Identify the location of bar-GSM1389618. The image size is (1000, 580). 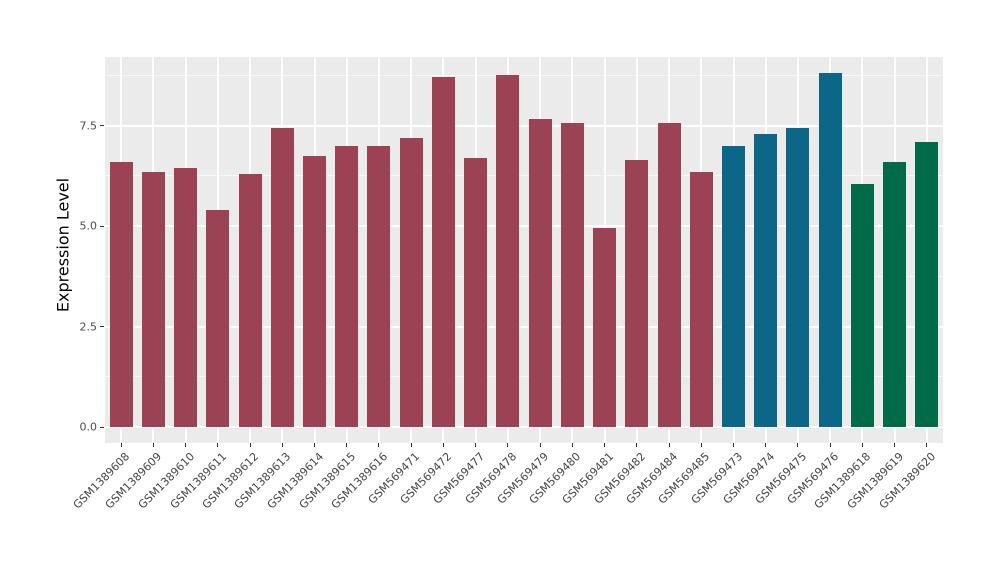
(862, 305).